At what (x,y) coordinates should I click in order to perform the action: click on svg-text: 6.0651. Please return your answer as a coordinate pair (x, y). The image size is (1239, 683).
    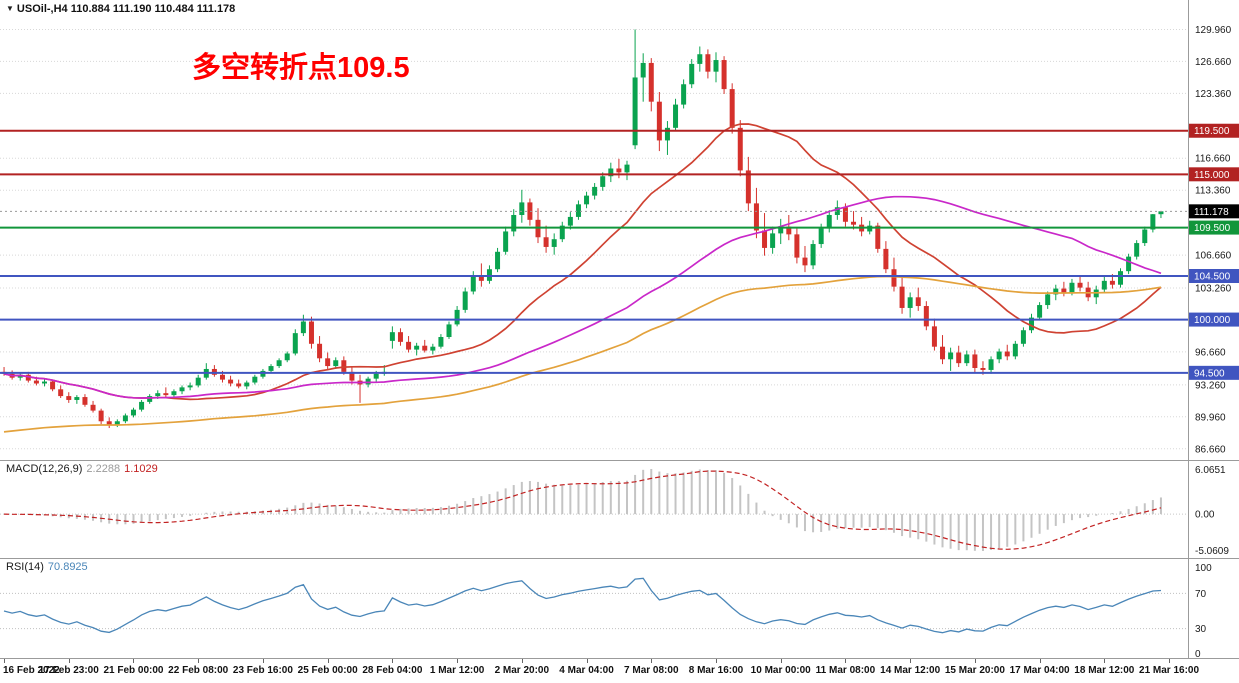
    Looking at the image, I should click on (1210, 470).